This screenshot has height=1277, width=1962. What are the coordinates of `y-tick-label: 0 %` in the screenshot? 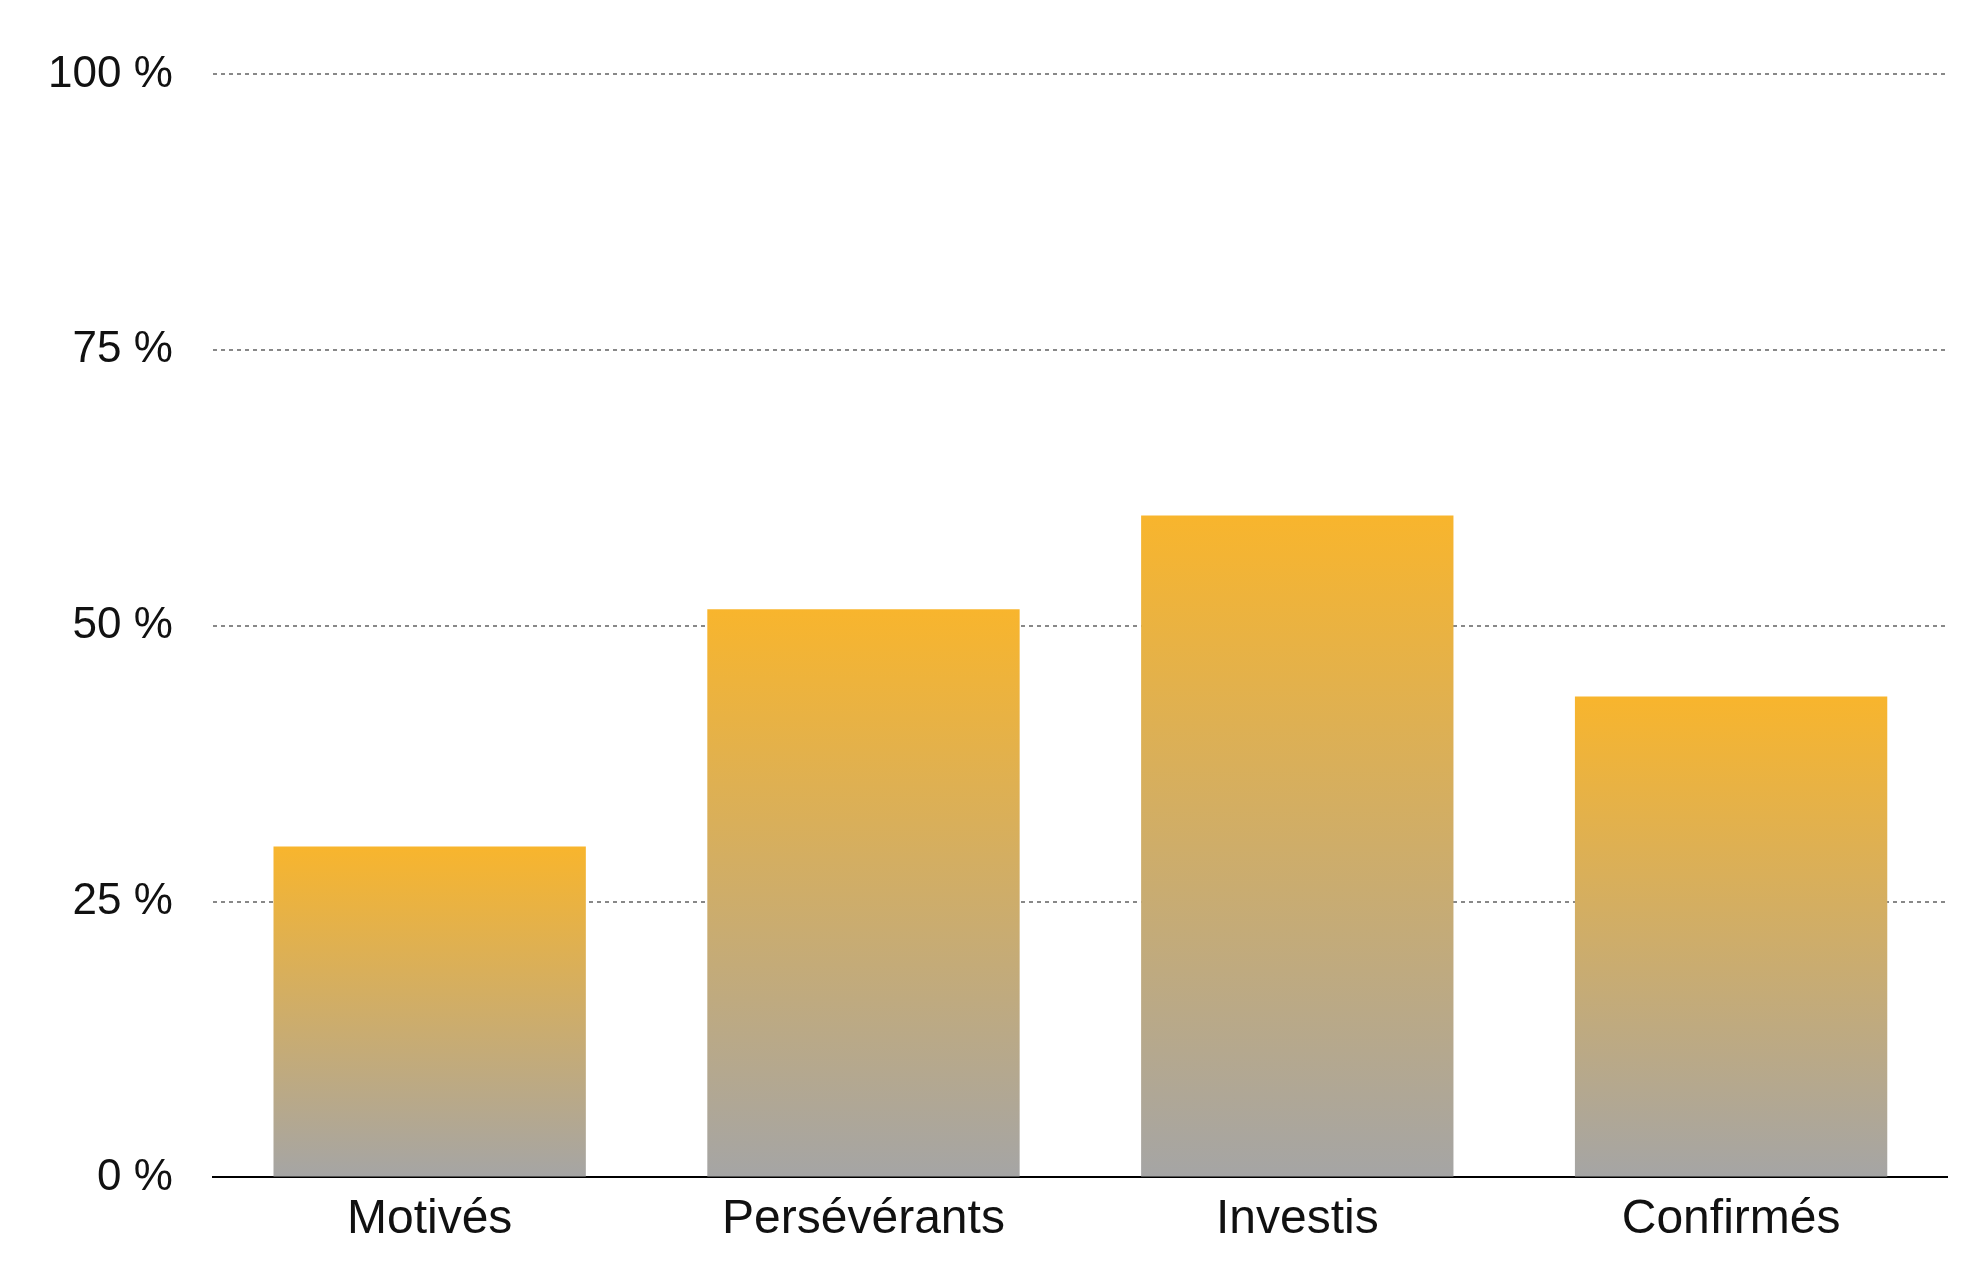 It's located at (134, 1174).